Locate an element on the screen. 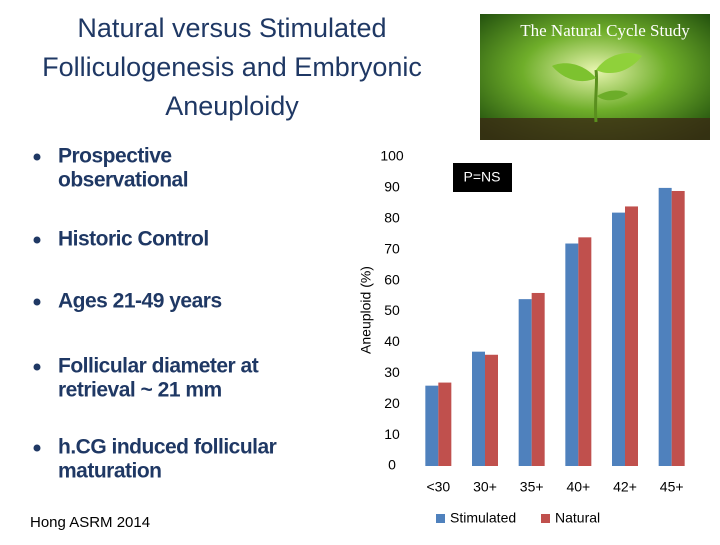 The height and width of the screenshot is (545, 720). image-caption: The Natural Cycle Study is located at coordinates (605, 30).